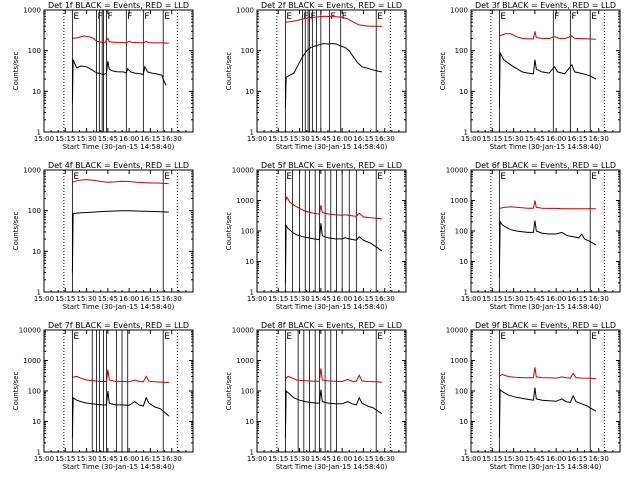  I want to click on det-9f-series-lld, so click(547, 373).